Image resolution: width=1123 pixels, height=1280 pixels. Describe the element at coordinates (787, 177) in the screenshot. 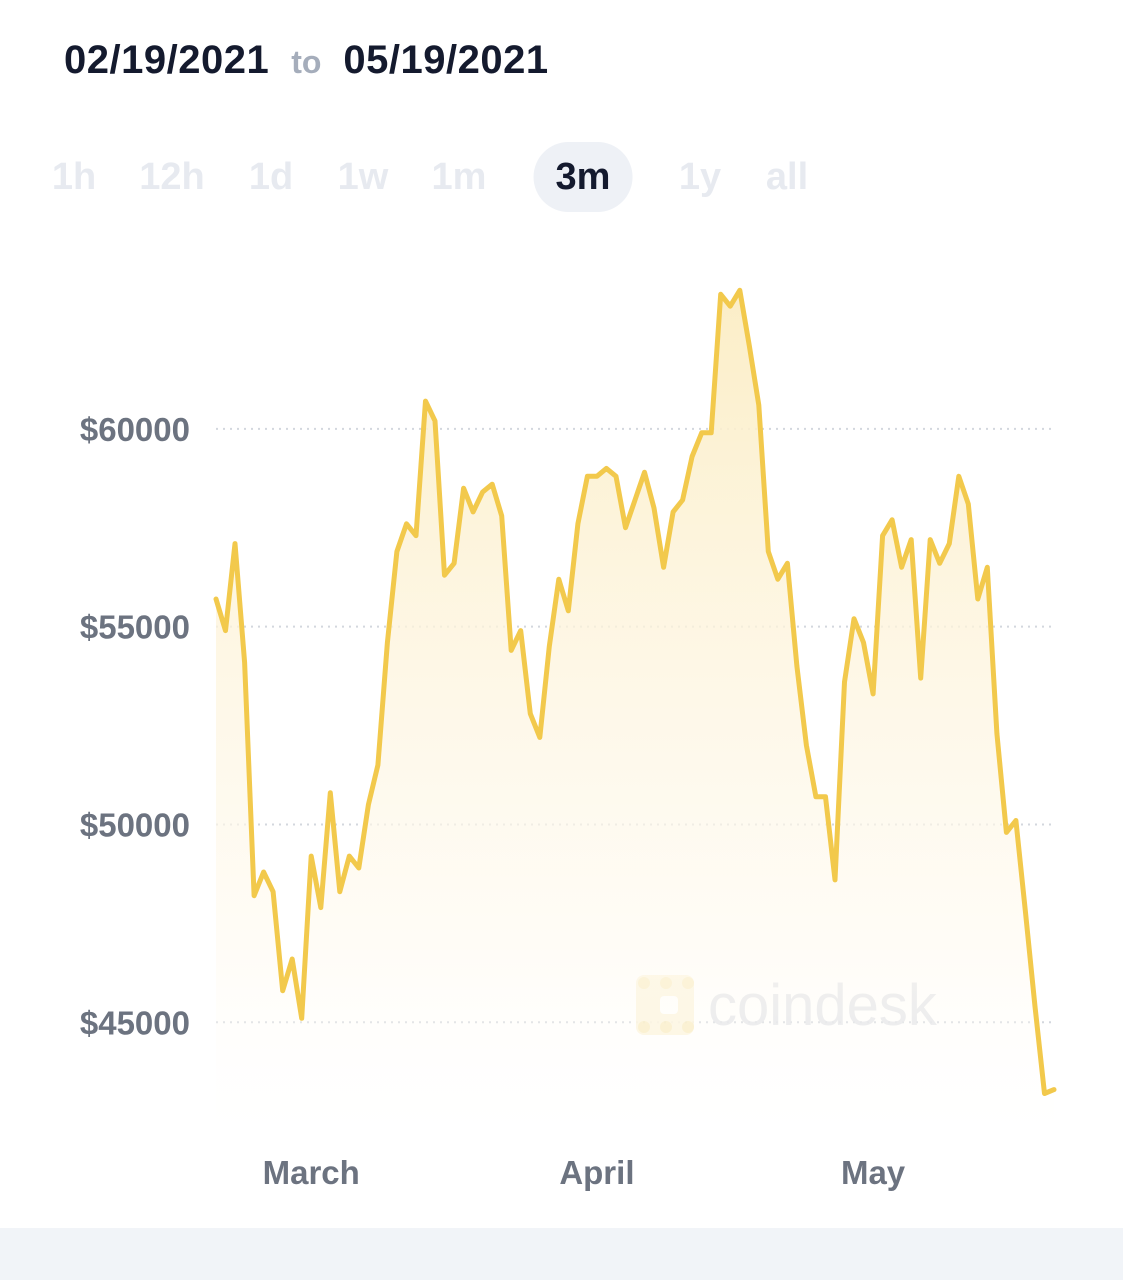

I see `range-all: all` at that location.